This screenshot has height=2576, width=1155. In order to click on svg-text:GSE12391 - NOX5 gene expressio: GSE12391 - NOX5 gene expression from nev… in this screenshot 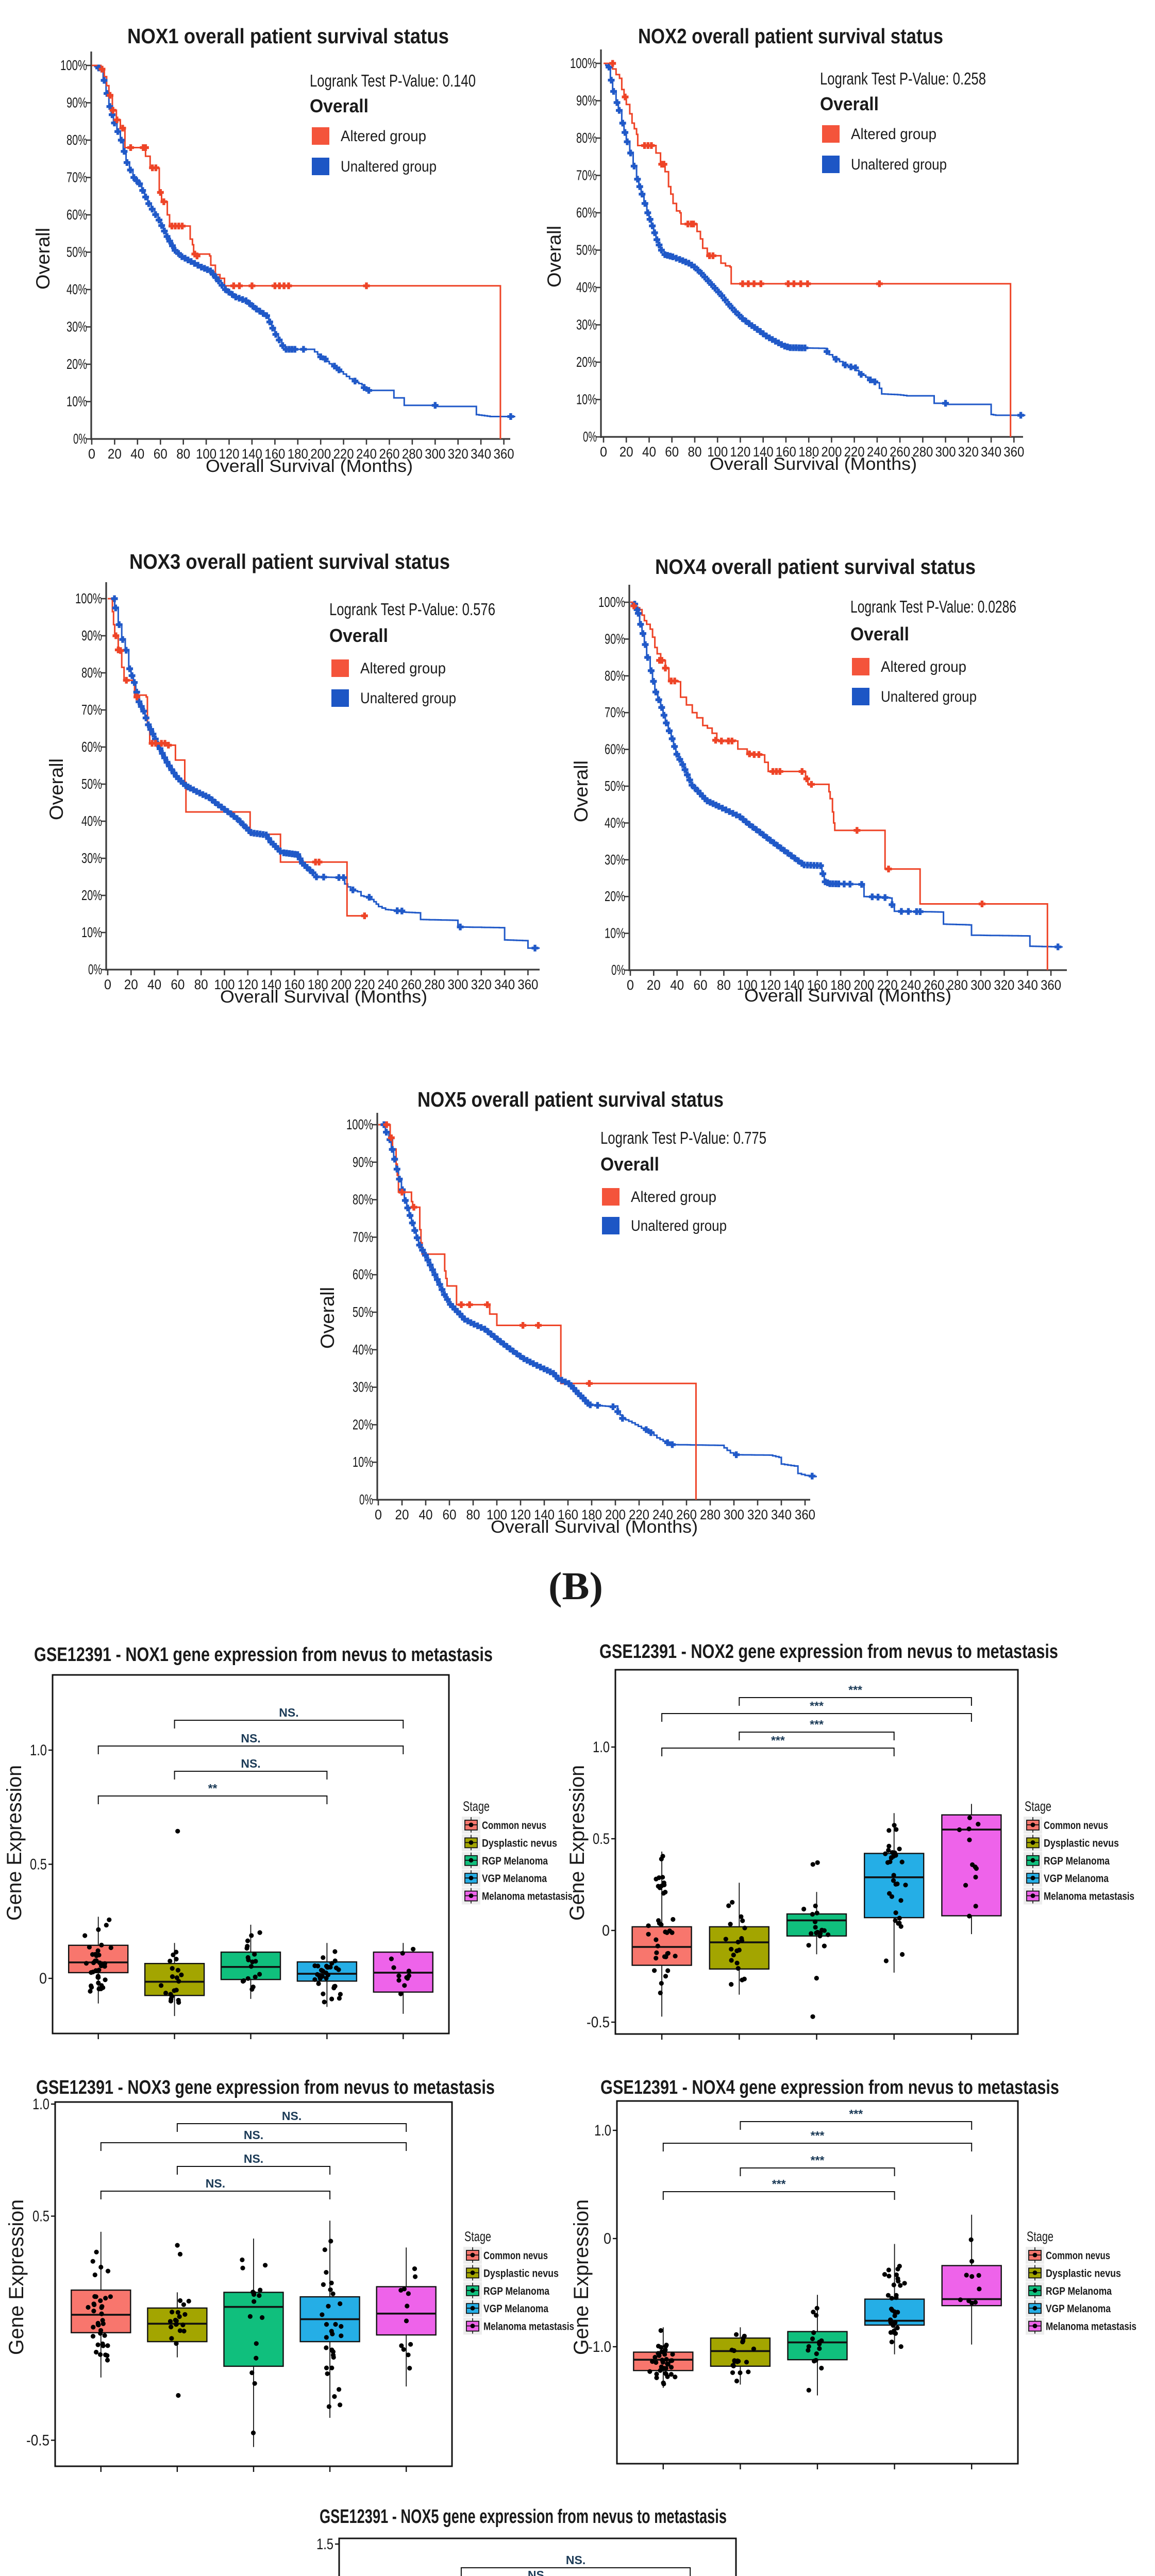, I will do `click(523, 2517)`.